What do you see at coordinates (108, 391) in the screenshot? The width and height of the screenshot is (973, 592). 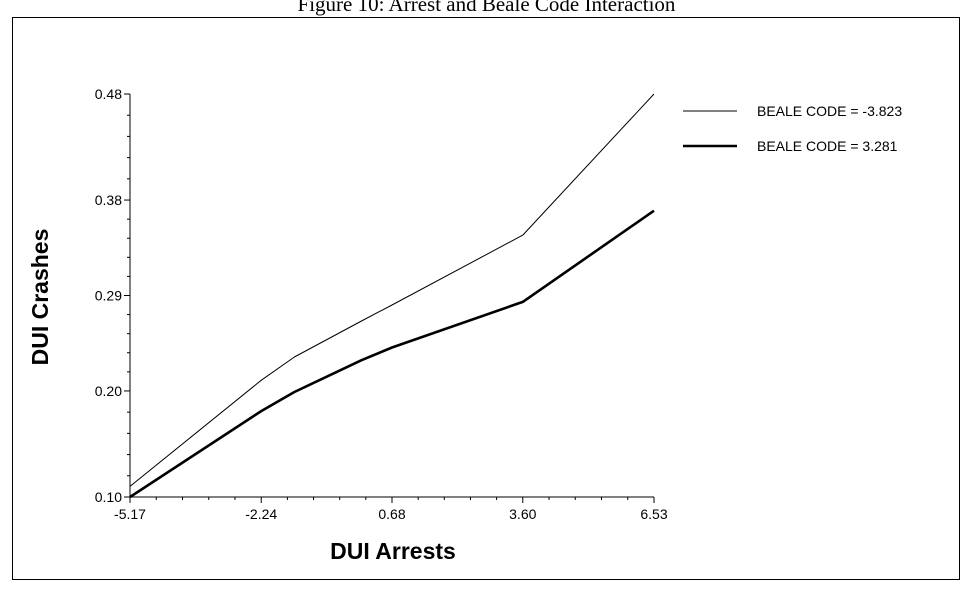 I see `y-tick-label: 0.20` at bounding box center [108, 391].